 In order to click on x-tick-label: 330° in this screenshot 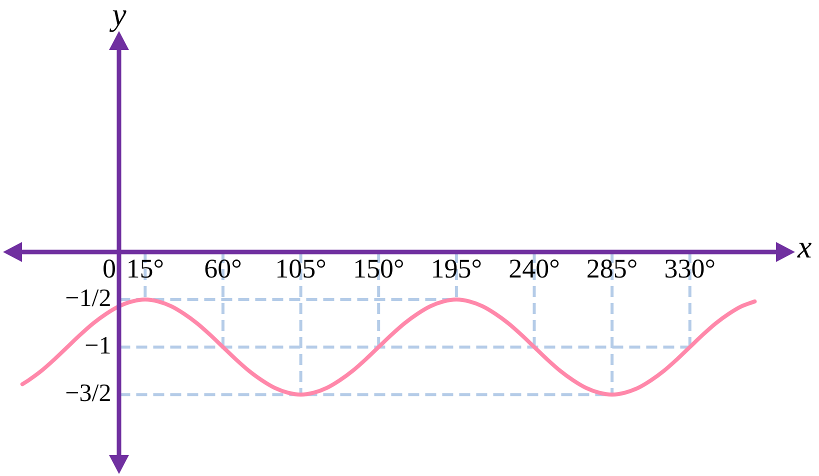, I will do `click(690, 269)`.